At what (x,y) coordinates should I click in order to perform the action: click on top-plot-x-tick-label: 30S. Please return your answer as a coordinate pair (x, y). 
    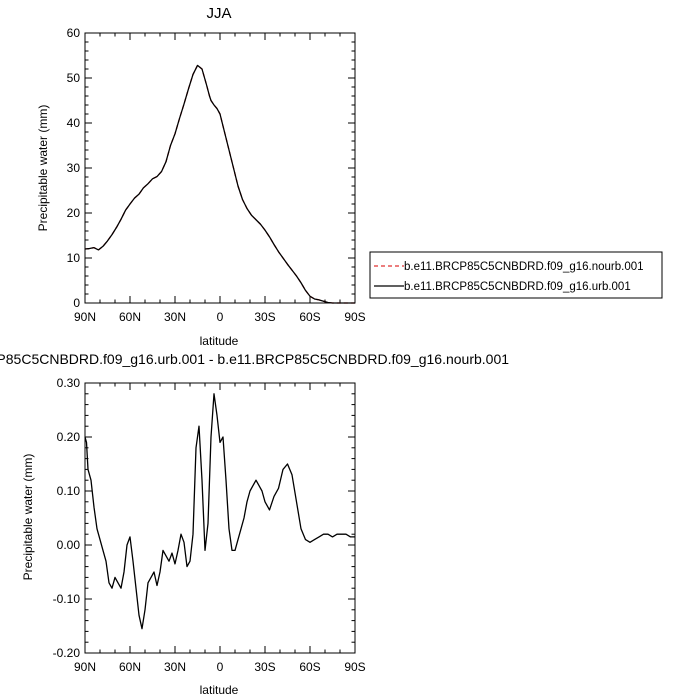
    Looking at the image, I should click on (264, 317).